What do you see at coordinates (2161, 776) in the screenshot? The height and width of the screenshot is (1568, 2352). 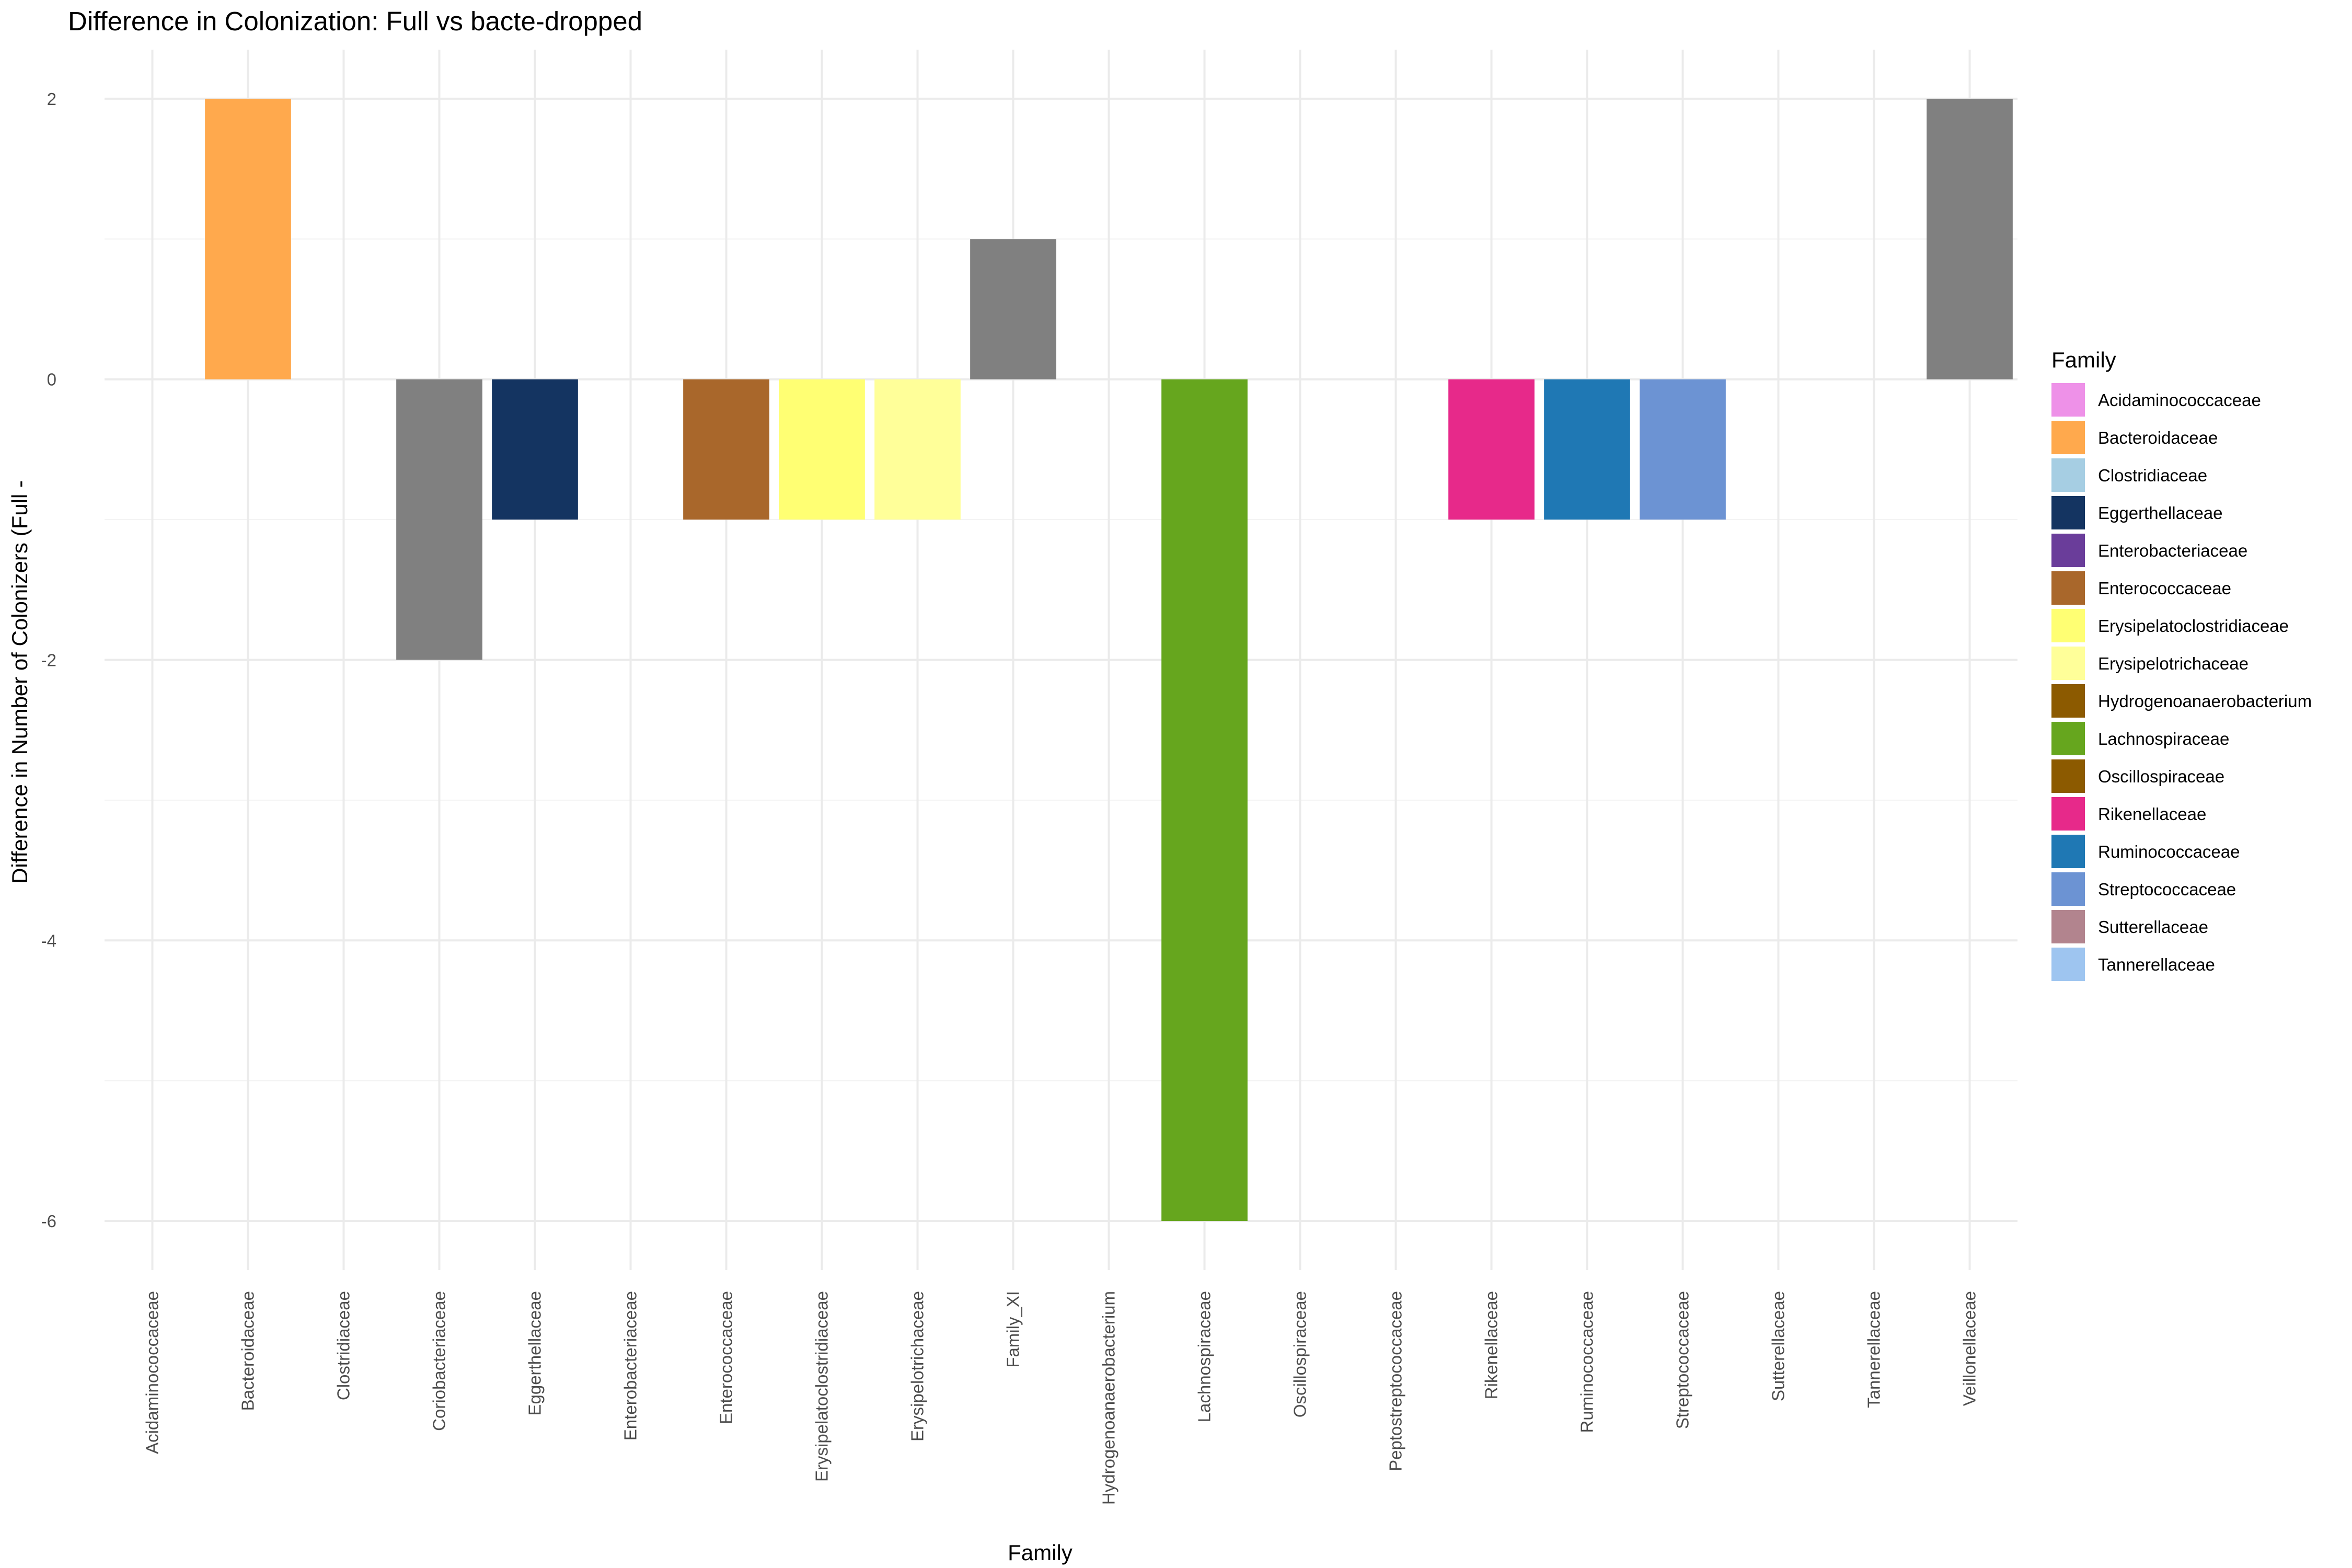 I see `legend-label-oscillospiraceae: Oscillospiraceae` at bounding box center [2161, 776].